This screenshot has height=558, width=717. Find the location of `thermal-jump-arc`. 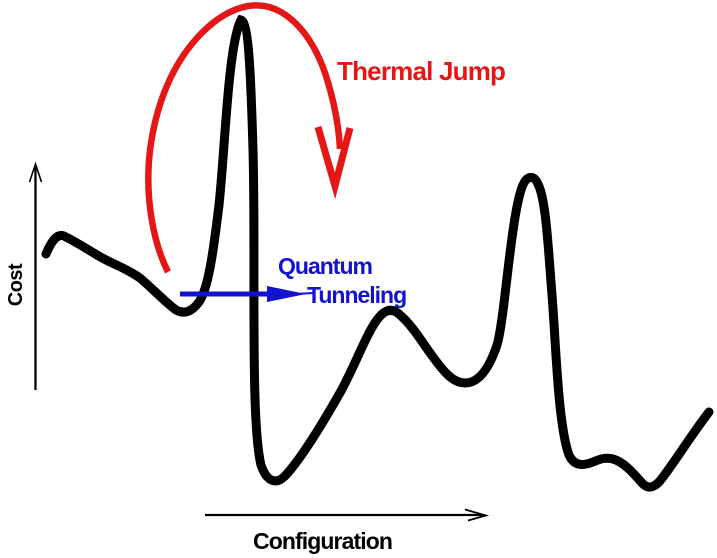

thermal-jump-arc is located at coordinates (244, 138).